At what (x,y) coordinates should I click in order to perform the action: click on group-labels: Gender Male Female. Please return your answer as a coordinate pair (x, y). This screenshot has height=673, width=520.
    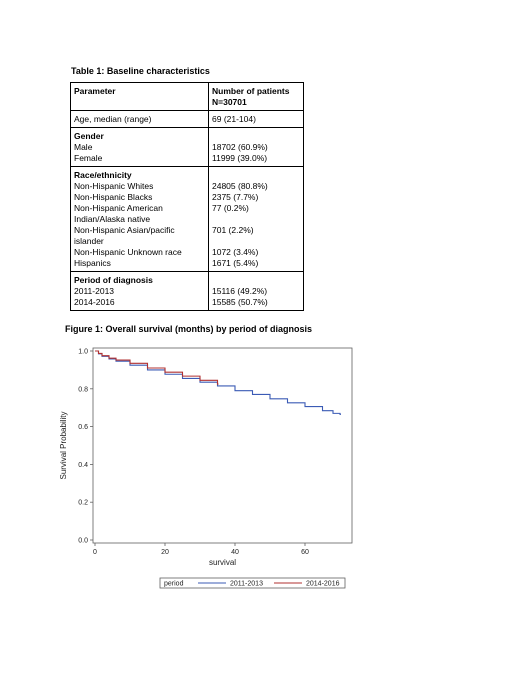
    Looking at the image, I should click on (139, 147).